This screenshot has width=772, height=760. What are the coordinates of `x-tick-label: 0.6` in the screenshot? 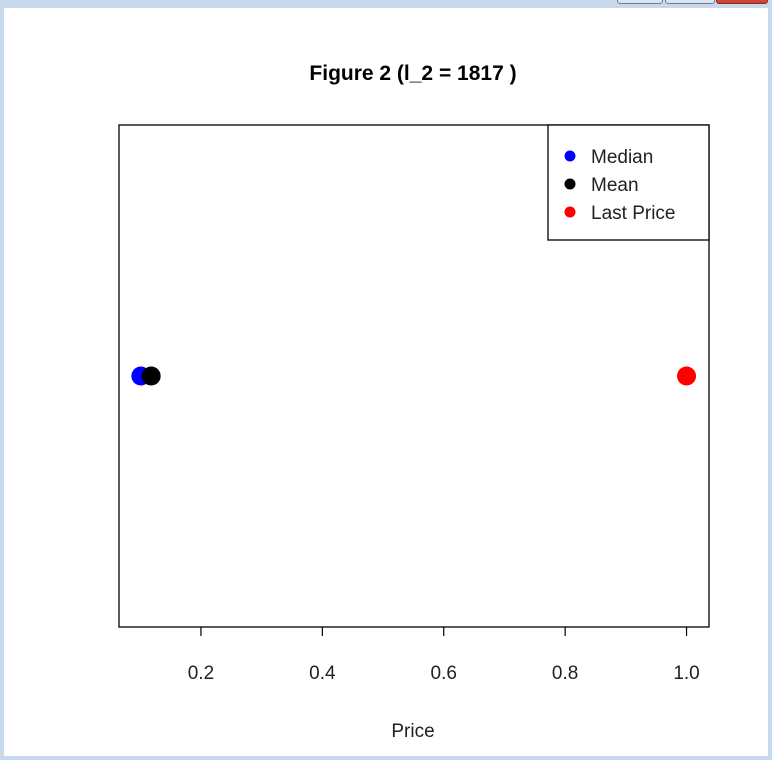 It's located at (444, 673).